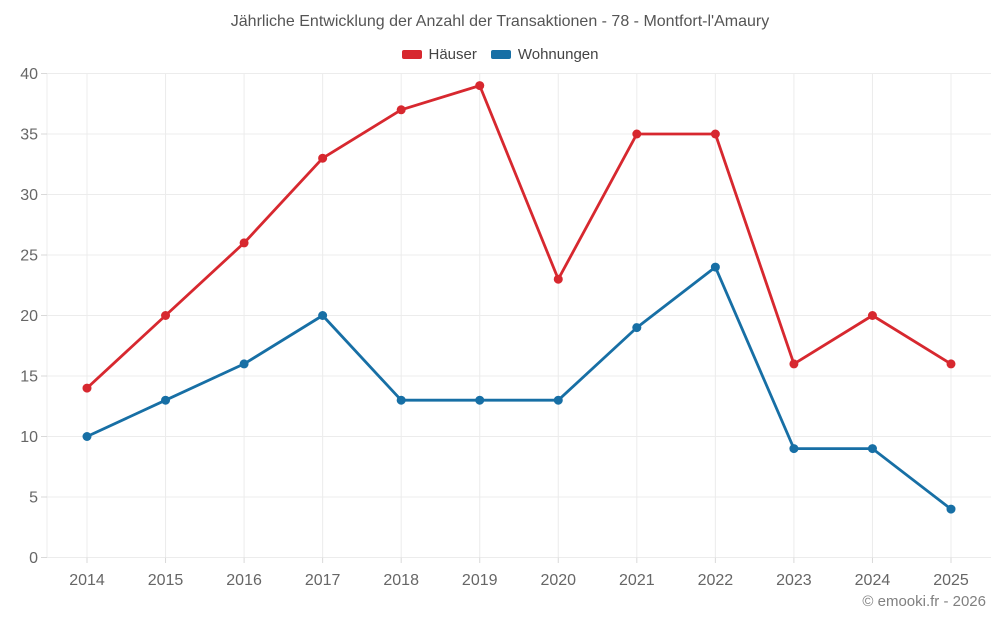 This screenshot has width=1000, height=625. Describe the element at coordinates (480, 86) in the screenshot. I see `hauser-point-2019` at that location.